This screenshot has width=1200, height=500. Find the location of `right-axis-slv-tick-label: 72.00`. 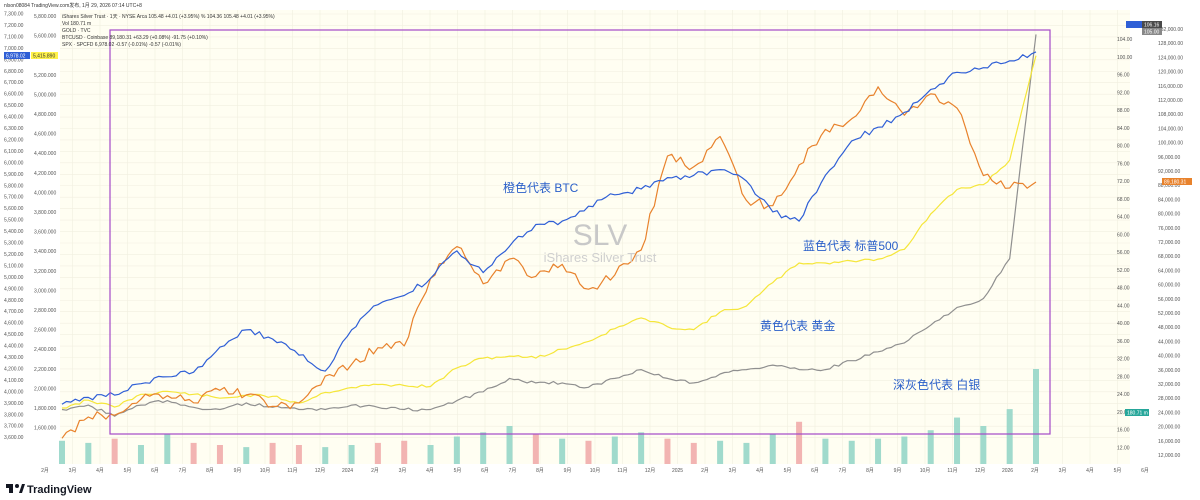

right-axis-slv-tick-label: 72.00 is located at coordinates (1123, 182).